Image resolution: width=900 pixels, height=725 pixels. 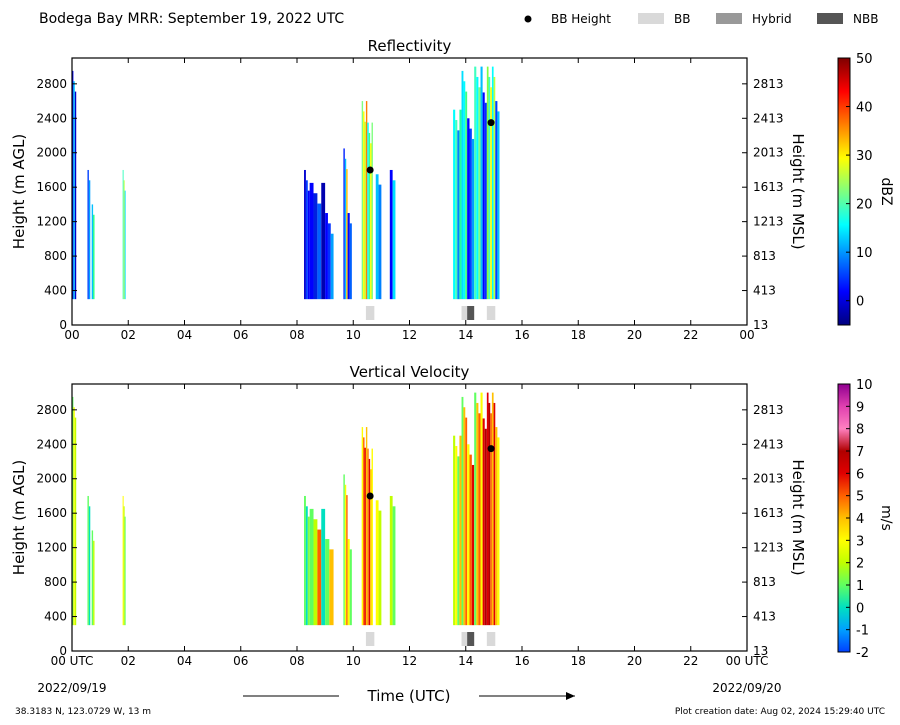 I want to click on y2-tick-label: 2413, so click(x=768, y=444).